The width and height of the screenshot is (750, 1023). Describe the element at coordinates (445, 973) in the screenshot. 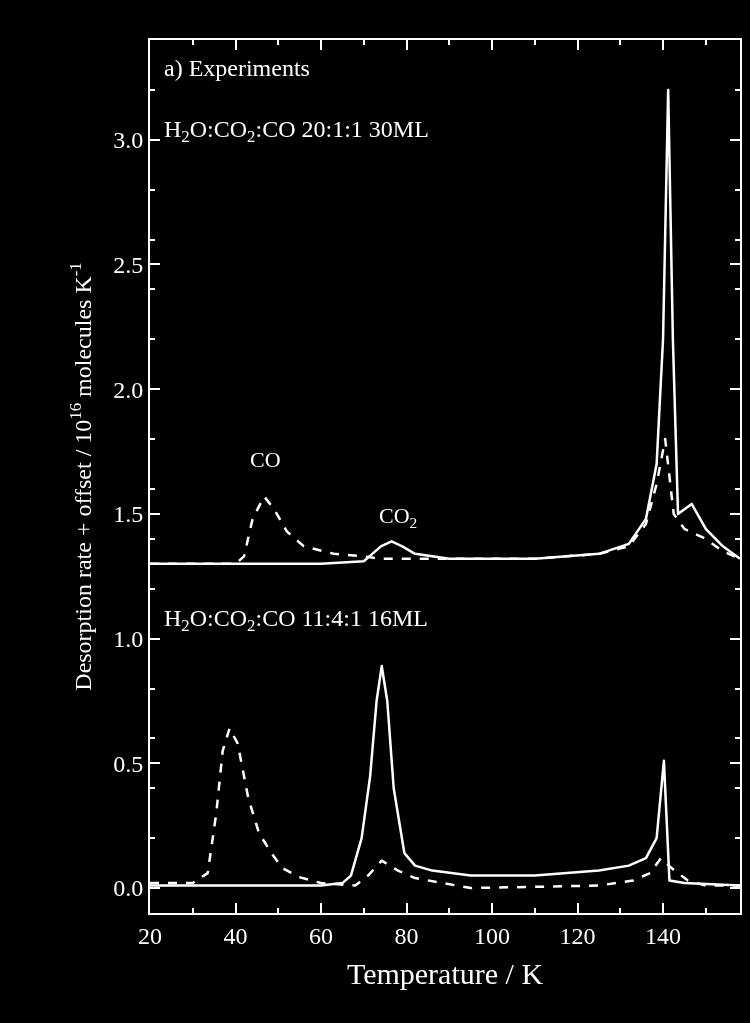

I see `x-axis-title: Temperature / K` at that location.